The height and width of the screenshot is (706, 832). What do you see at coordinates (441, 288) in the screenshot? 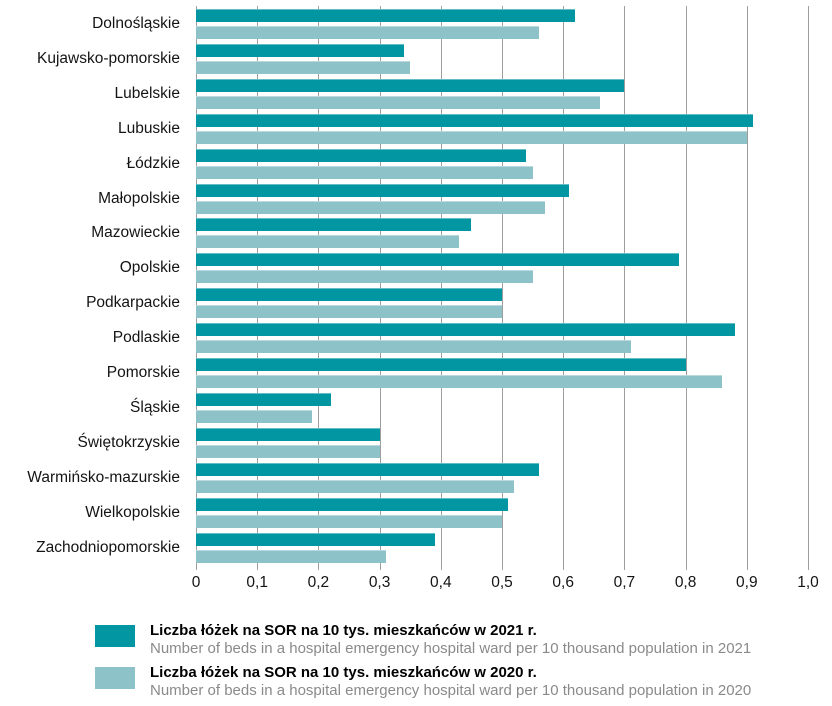
I see `gridline-x-0.4` at bounding box center [441, 288].